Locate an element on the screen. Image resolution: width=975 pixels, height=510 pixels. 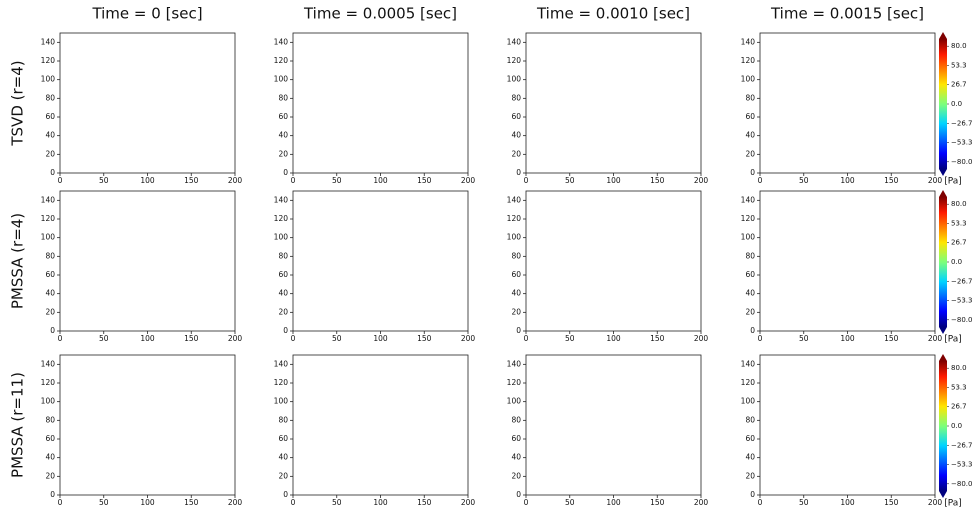
x-tick-label: 0 is located at coordinates (760, 180).